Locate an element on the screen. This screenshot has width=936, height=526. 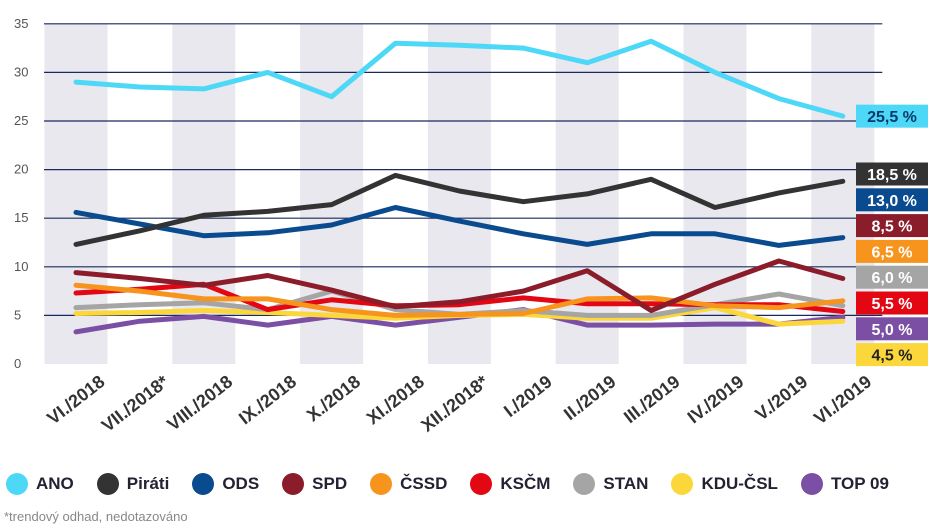
legend-label: KSČM is located at coordinates (525, 483).